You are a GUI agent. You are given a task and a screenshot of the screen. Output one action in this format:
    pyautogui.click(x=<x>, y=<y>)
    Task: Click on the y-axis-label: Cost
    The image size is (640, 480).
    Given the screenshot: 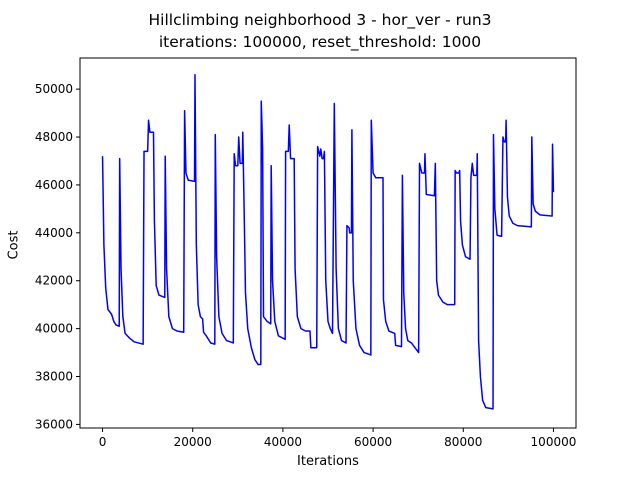 What is the action you would take?
    pyautogui.click(x=14, y=245)
    